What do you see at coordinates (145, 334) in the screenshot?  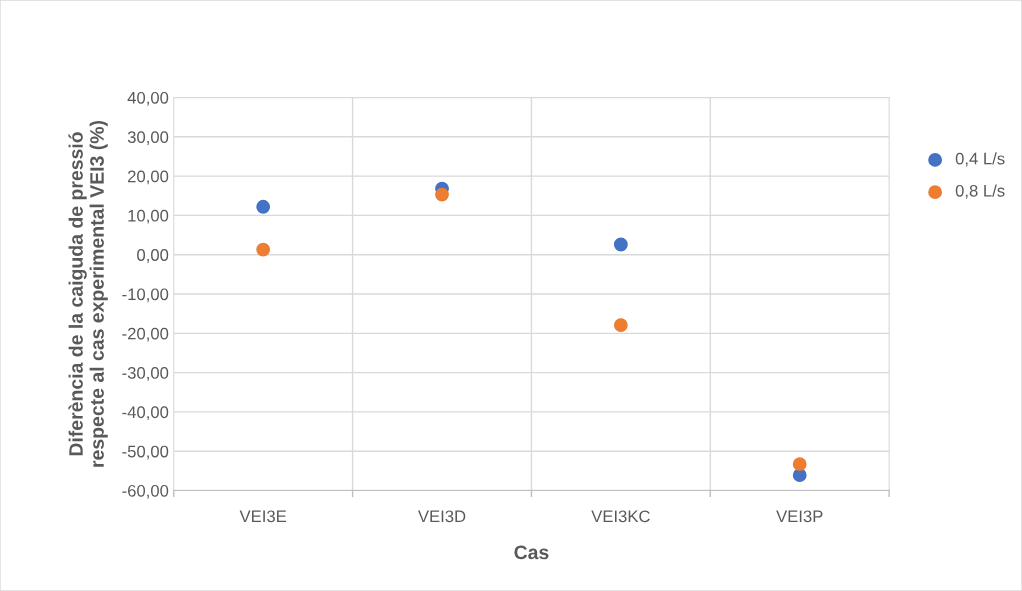 I see `y-tick-label: -20,00` at bounding box center [145, 334].